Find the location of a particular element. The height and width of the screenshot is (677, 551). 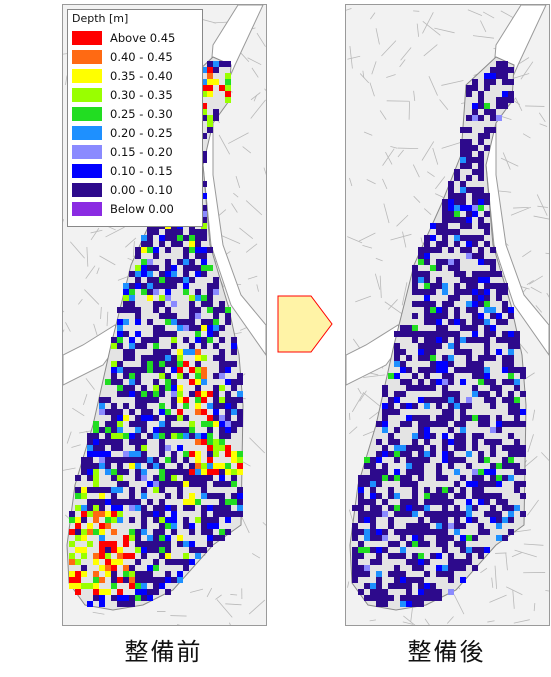

caption-after: 整備後 is located at coordinates (446, 652).